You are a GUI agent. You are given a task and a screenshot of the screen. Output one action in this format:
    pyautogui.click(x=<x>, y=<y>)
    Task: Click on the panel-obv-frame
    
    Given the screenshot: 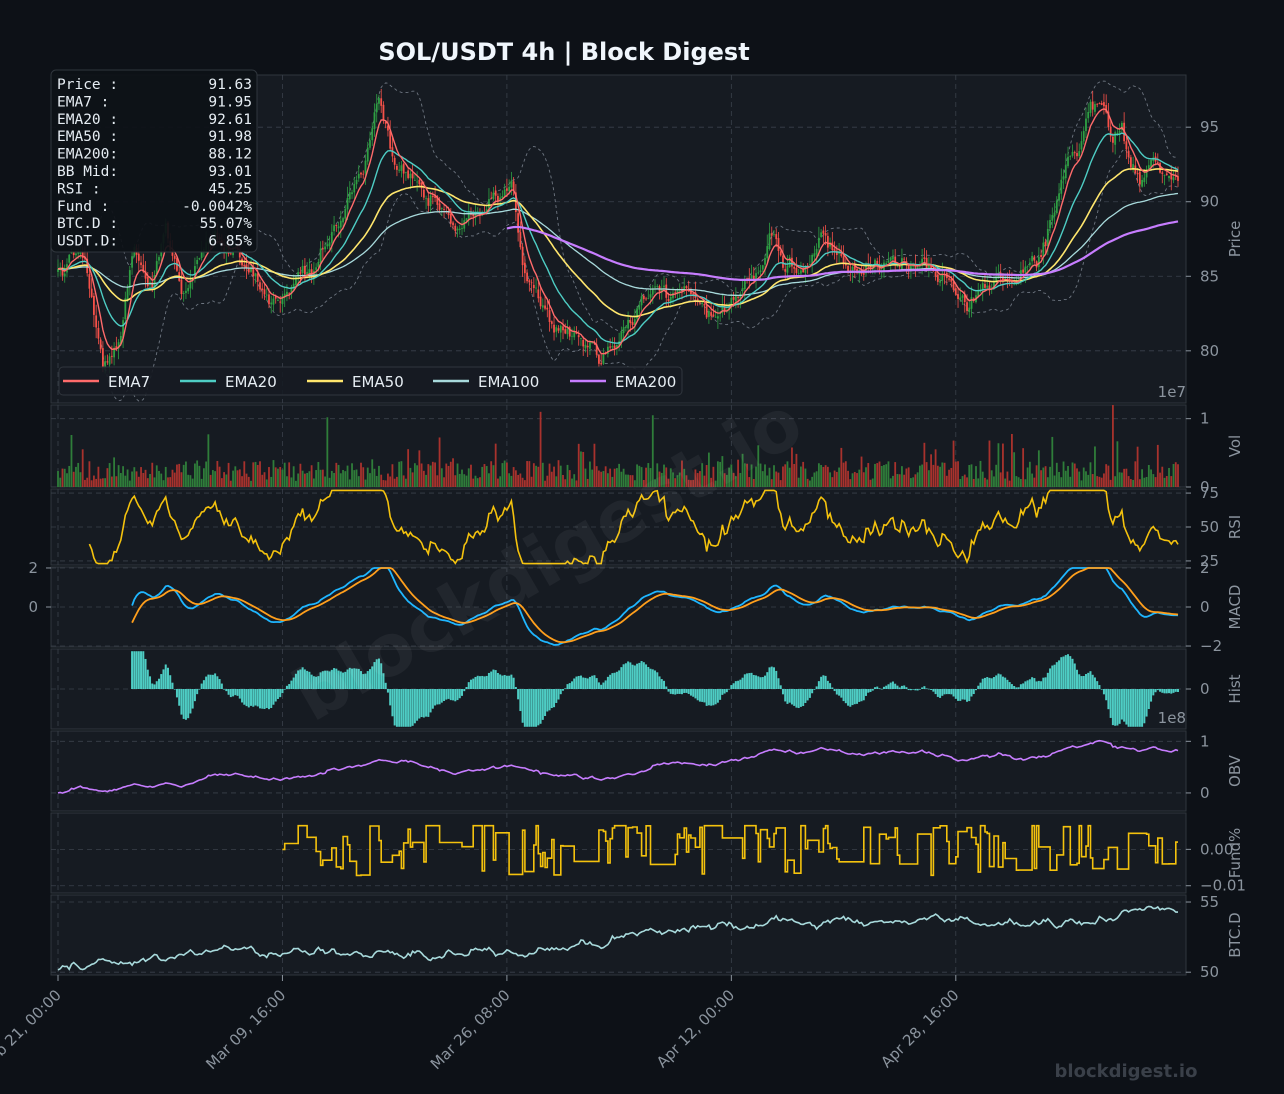 What is the action you would take?
    pyautogui.click(x=618, y=771)
    